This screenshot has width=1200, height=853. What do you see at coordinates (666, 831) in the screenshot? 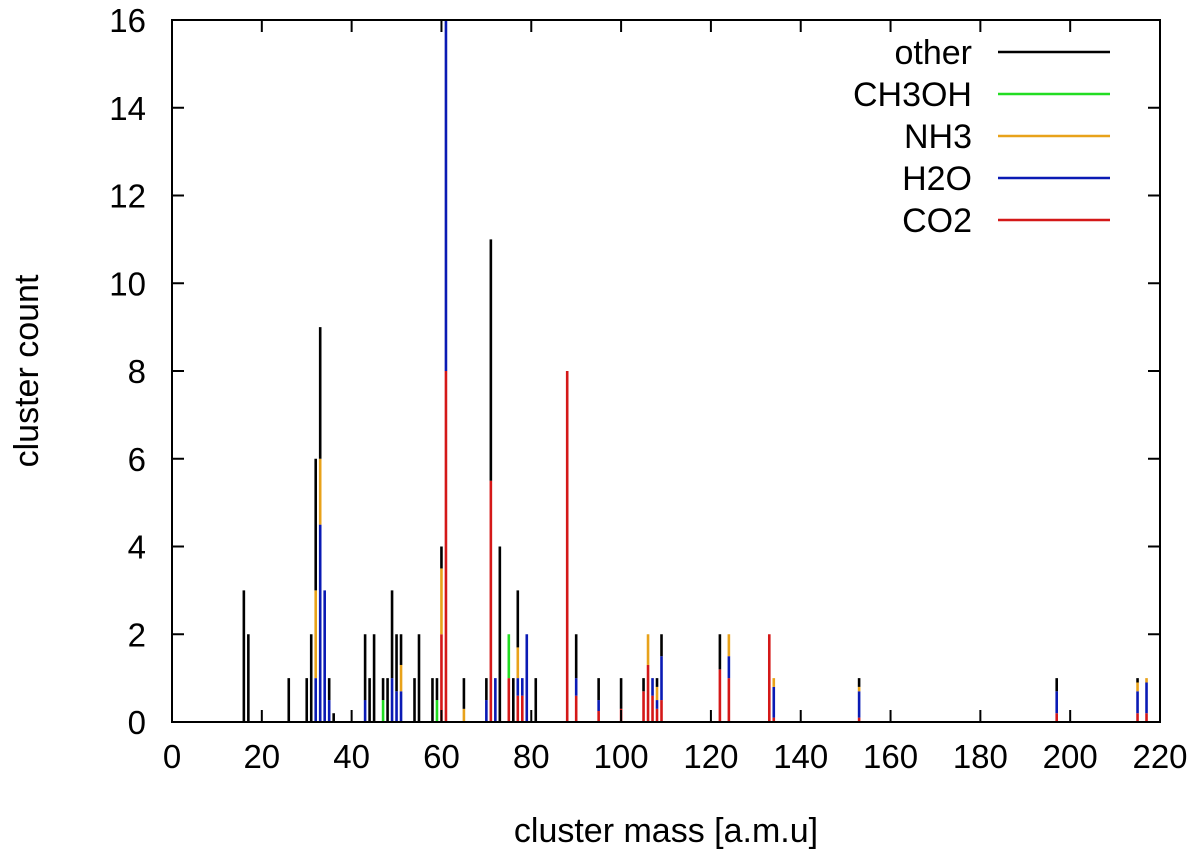
I see `x-axis-title: cluster mass [a.m.u]` at bounding box center [666, 831].